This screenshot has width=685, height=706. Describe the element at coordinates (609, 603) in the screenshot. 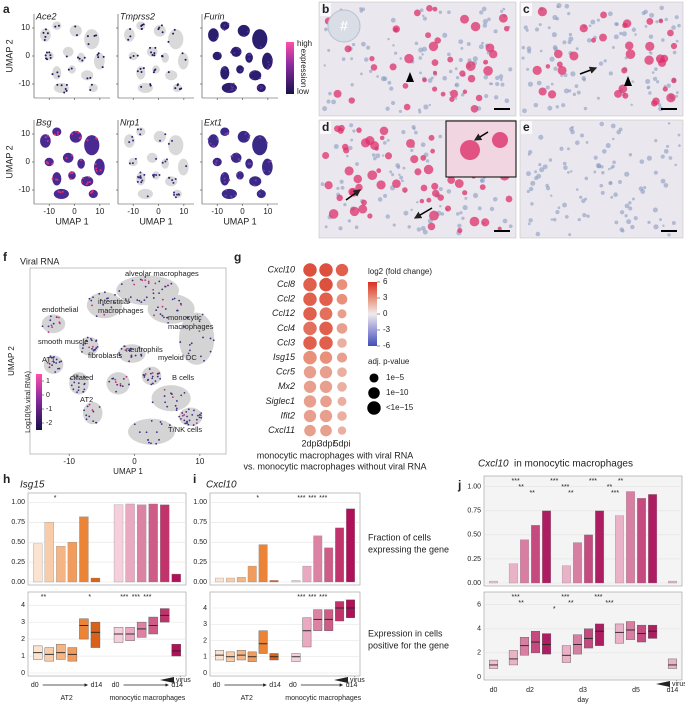

I see `sig-bottom: ***` at that location.